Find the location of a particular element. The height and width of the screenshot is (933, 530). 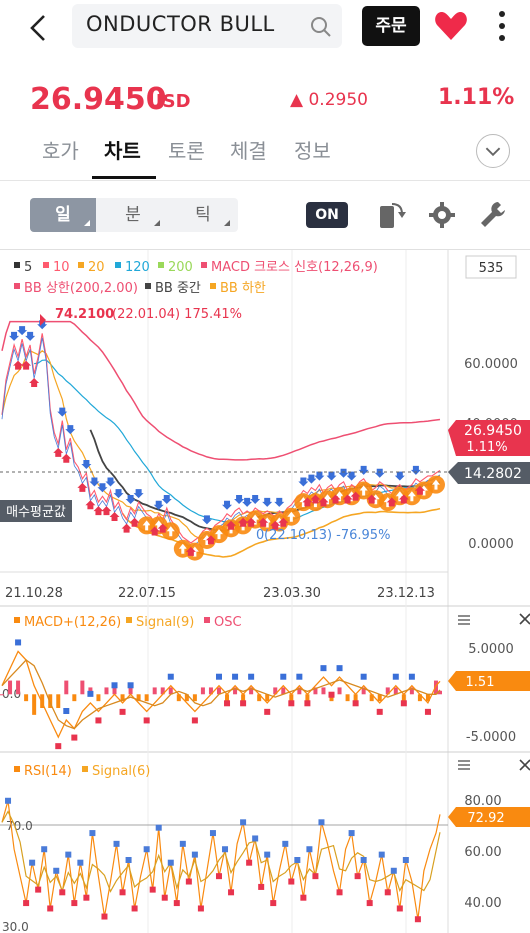

back-icon is located at coordinates (40, 28).